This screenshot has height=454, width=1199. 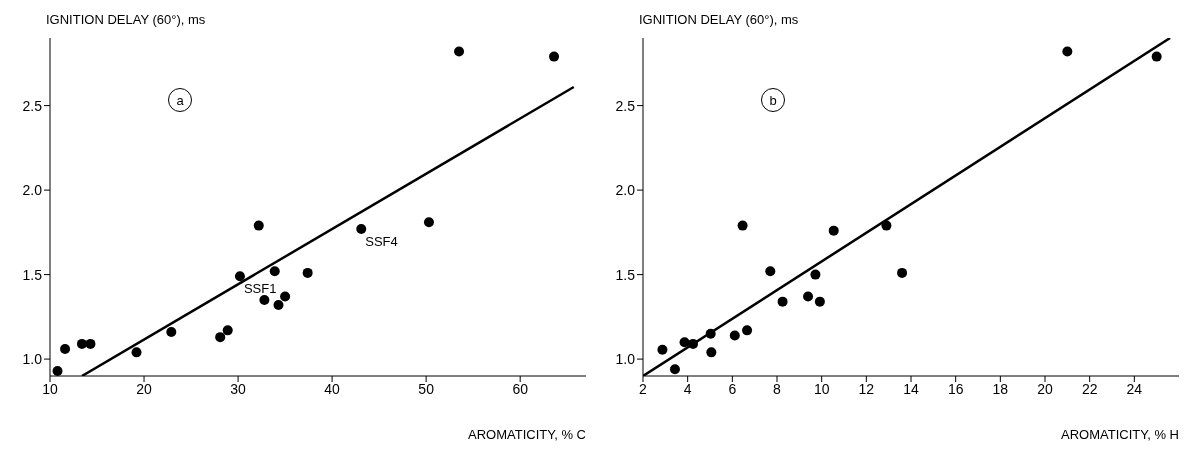 I want to click on x-axis-title: AROMATICITY, % C, so click(x=527, y=434).